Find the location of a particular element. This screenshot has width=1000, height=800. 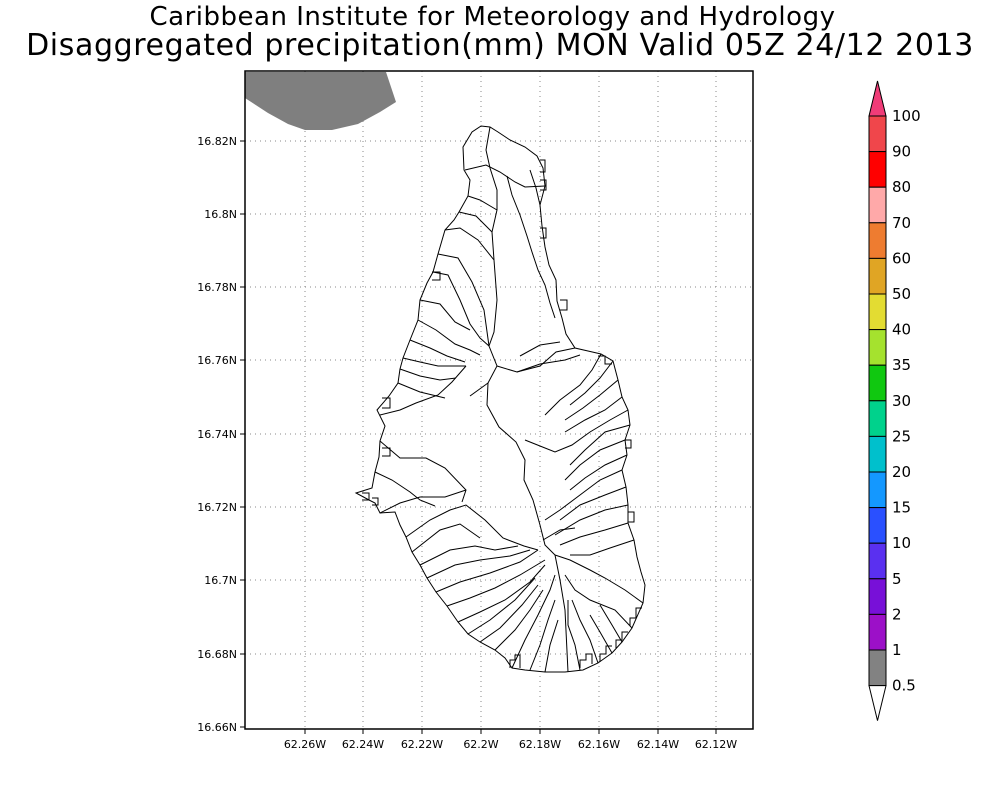

colorbar-label: 25 is located at coordinates (901, 436).